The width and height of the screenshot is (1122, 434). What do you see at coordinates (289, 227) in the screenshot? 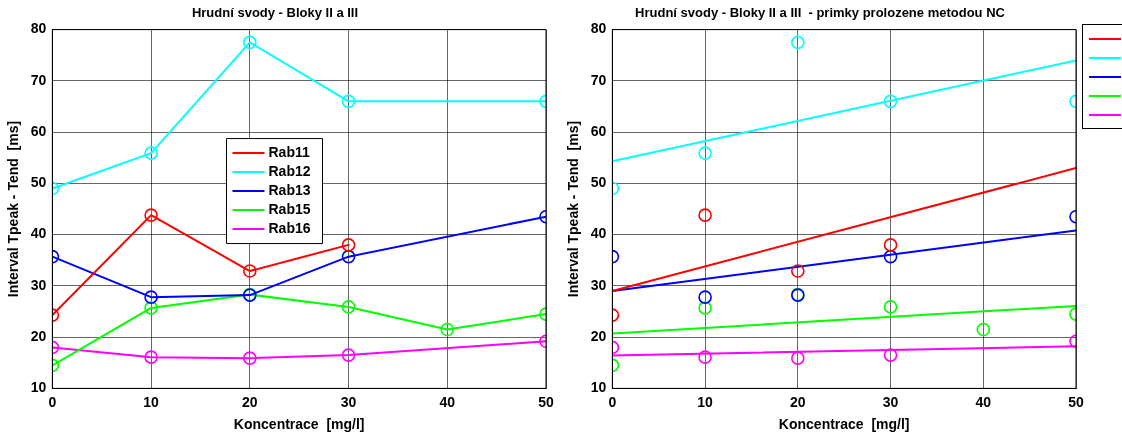
I see `legend-label: Rab16` at bounding box center [289, 227].